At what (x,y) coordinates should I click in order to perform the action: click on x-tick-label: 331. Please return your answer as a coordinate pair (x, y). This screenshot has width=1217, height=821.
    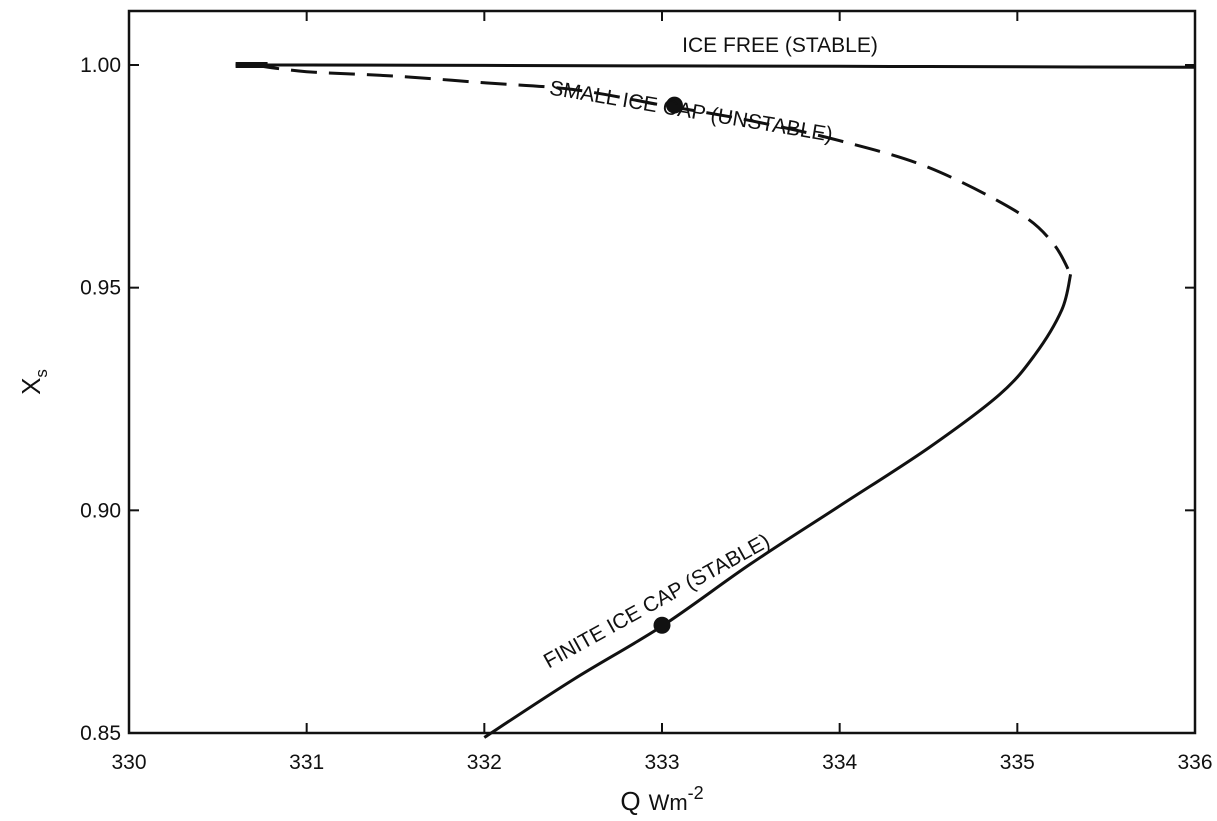
    Looking at the image, I should click on (306, 762).